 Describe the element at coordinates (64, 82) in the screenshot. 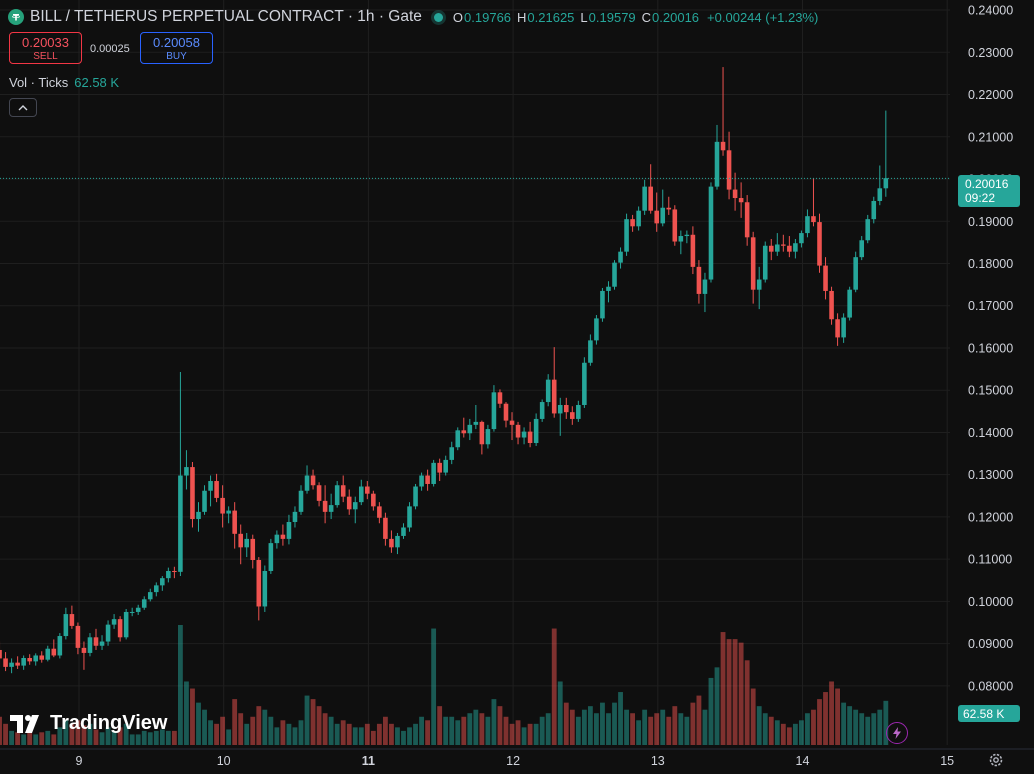

I see `volume-legend: Vol · Ticks 62.58 K` at that location.